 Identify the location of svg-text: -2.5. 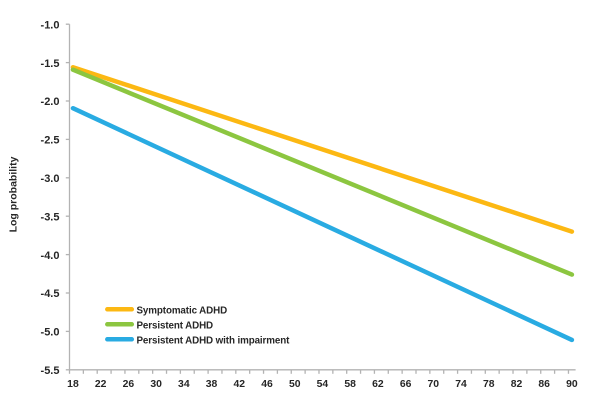
(50, 141).